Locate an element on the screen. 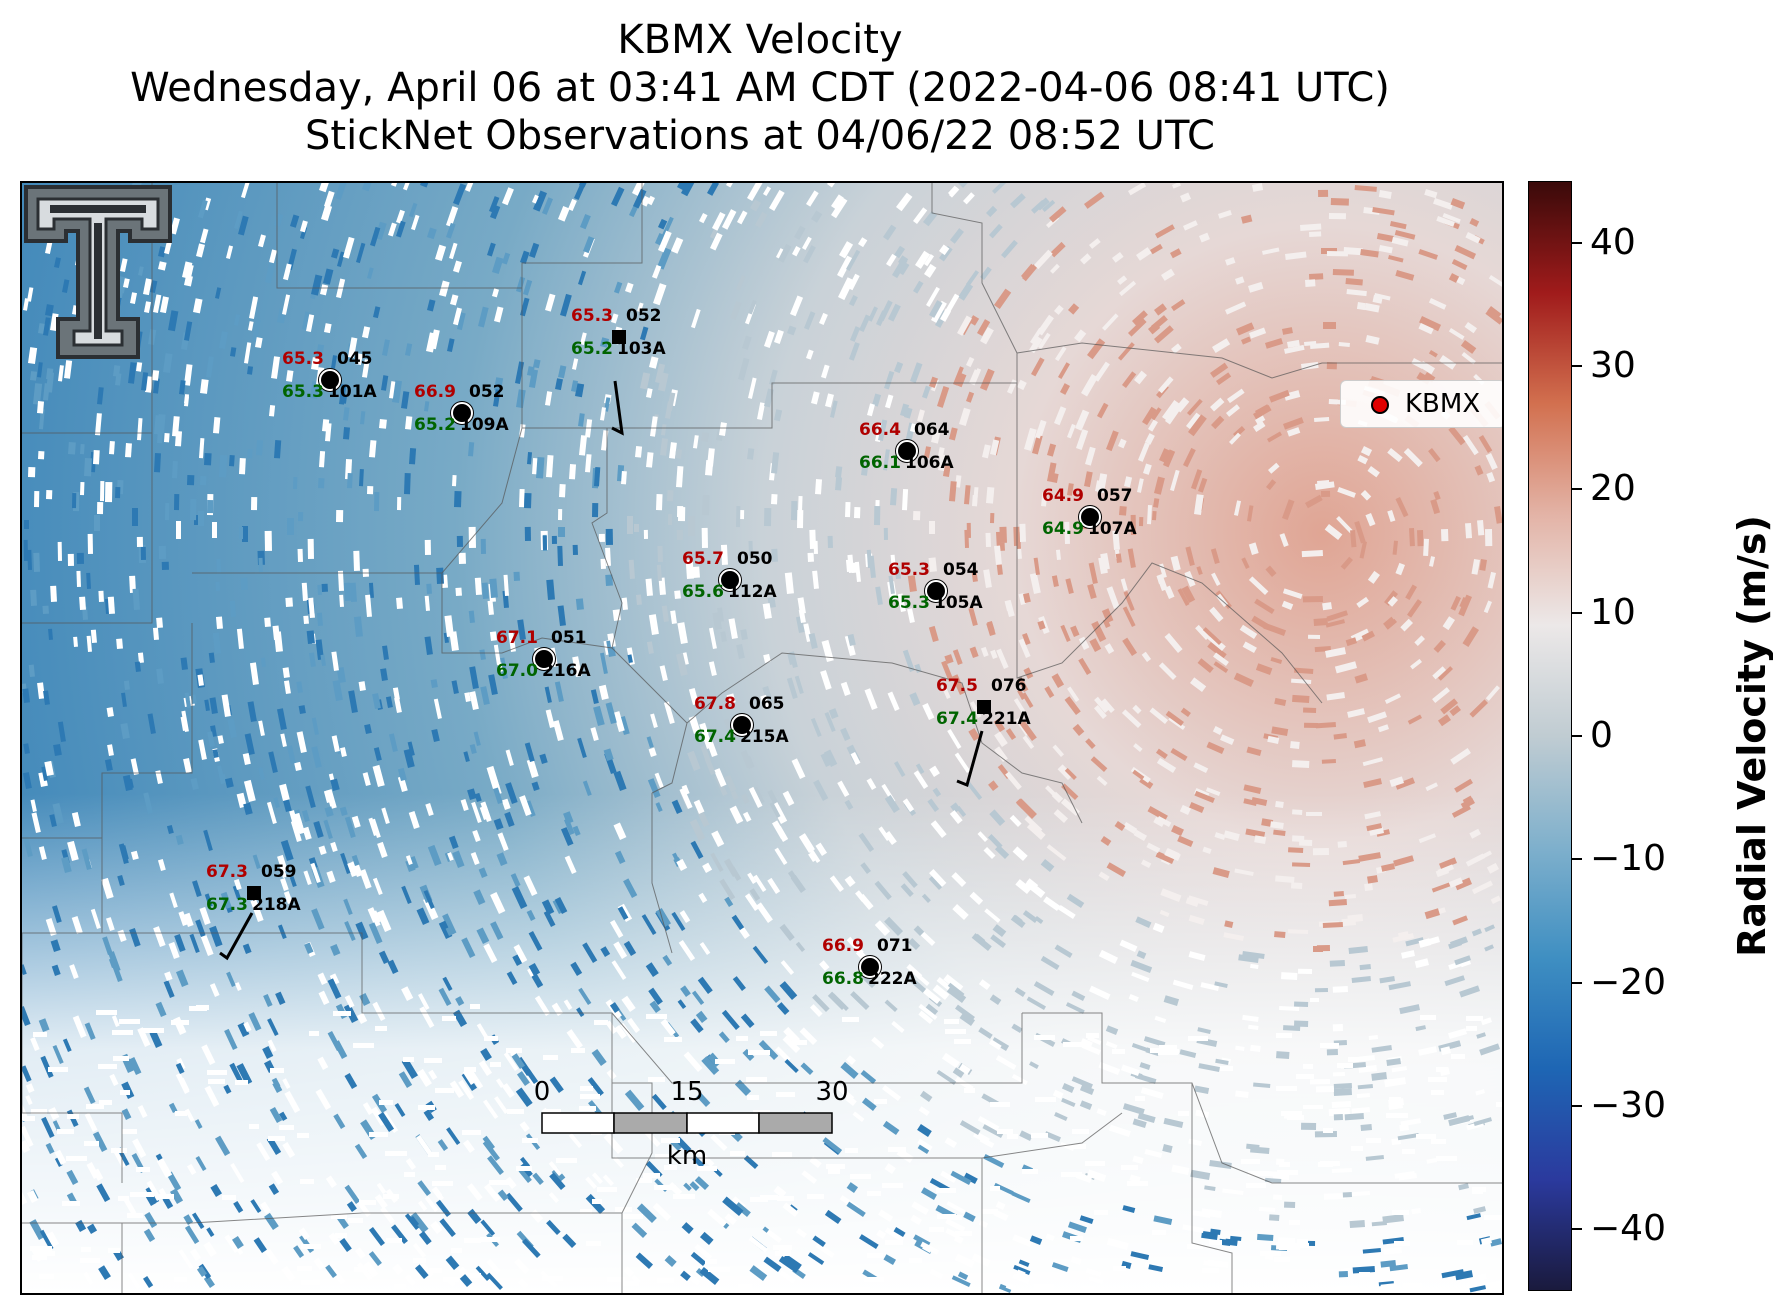  station-station-id: 107A is located at coordinates (1112, 529).